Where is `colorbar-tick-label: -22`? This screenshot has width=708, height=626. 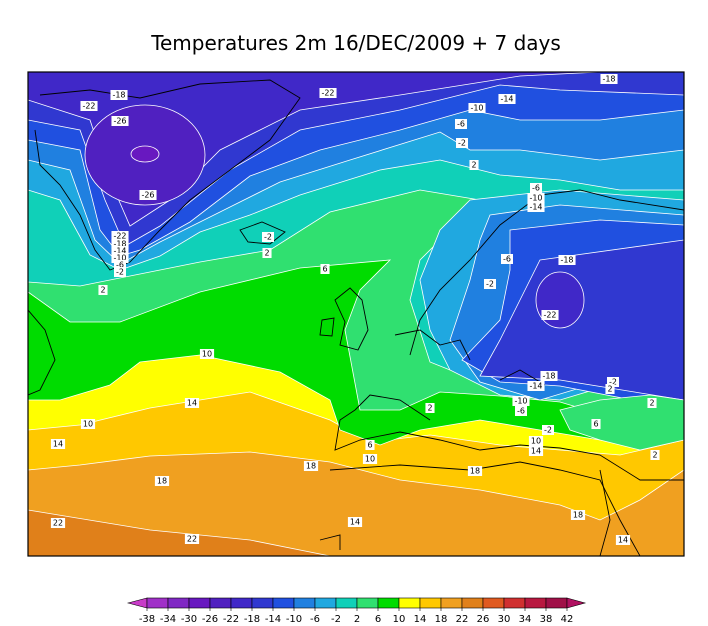
colorbar-tick-label: -22 is located at coordinates (231, 619).